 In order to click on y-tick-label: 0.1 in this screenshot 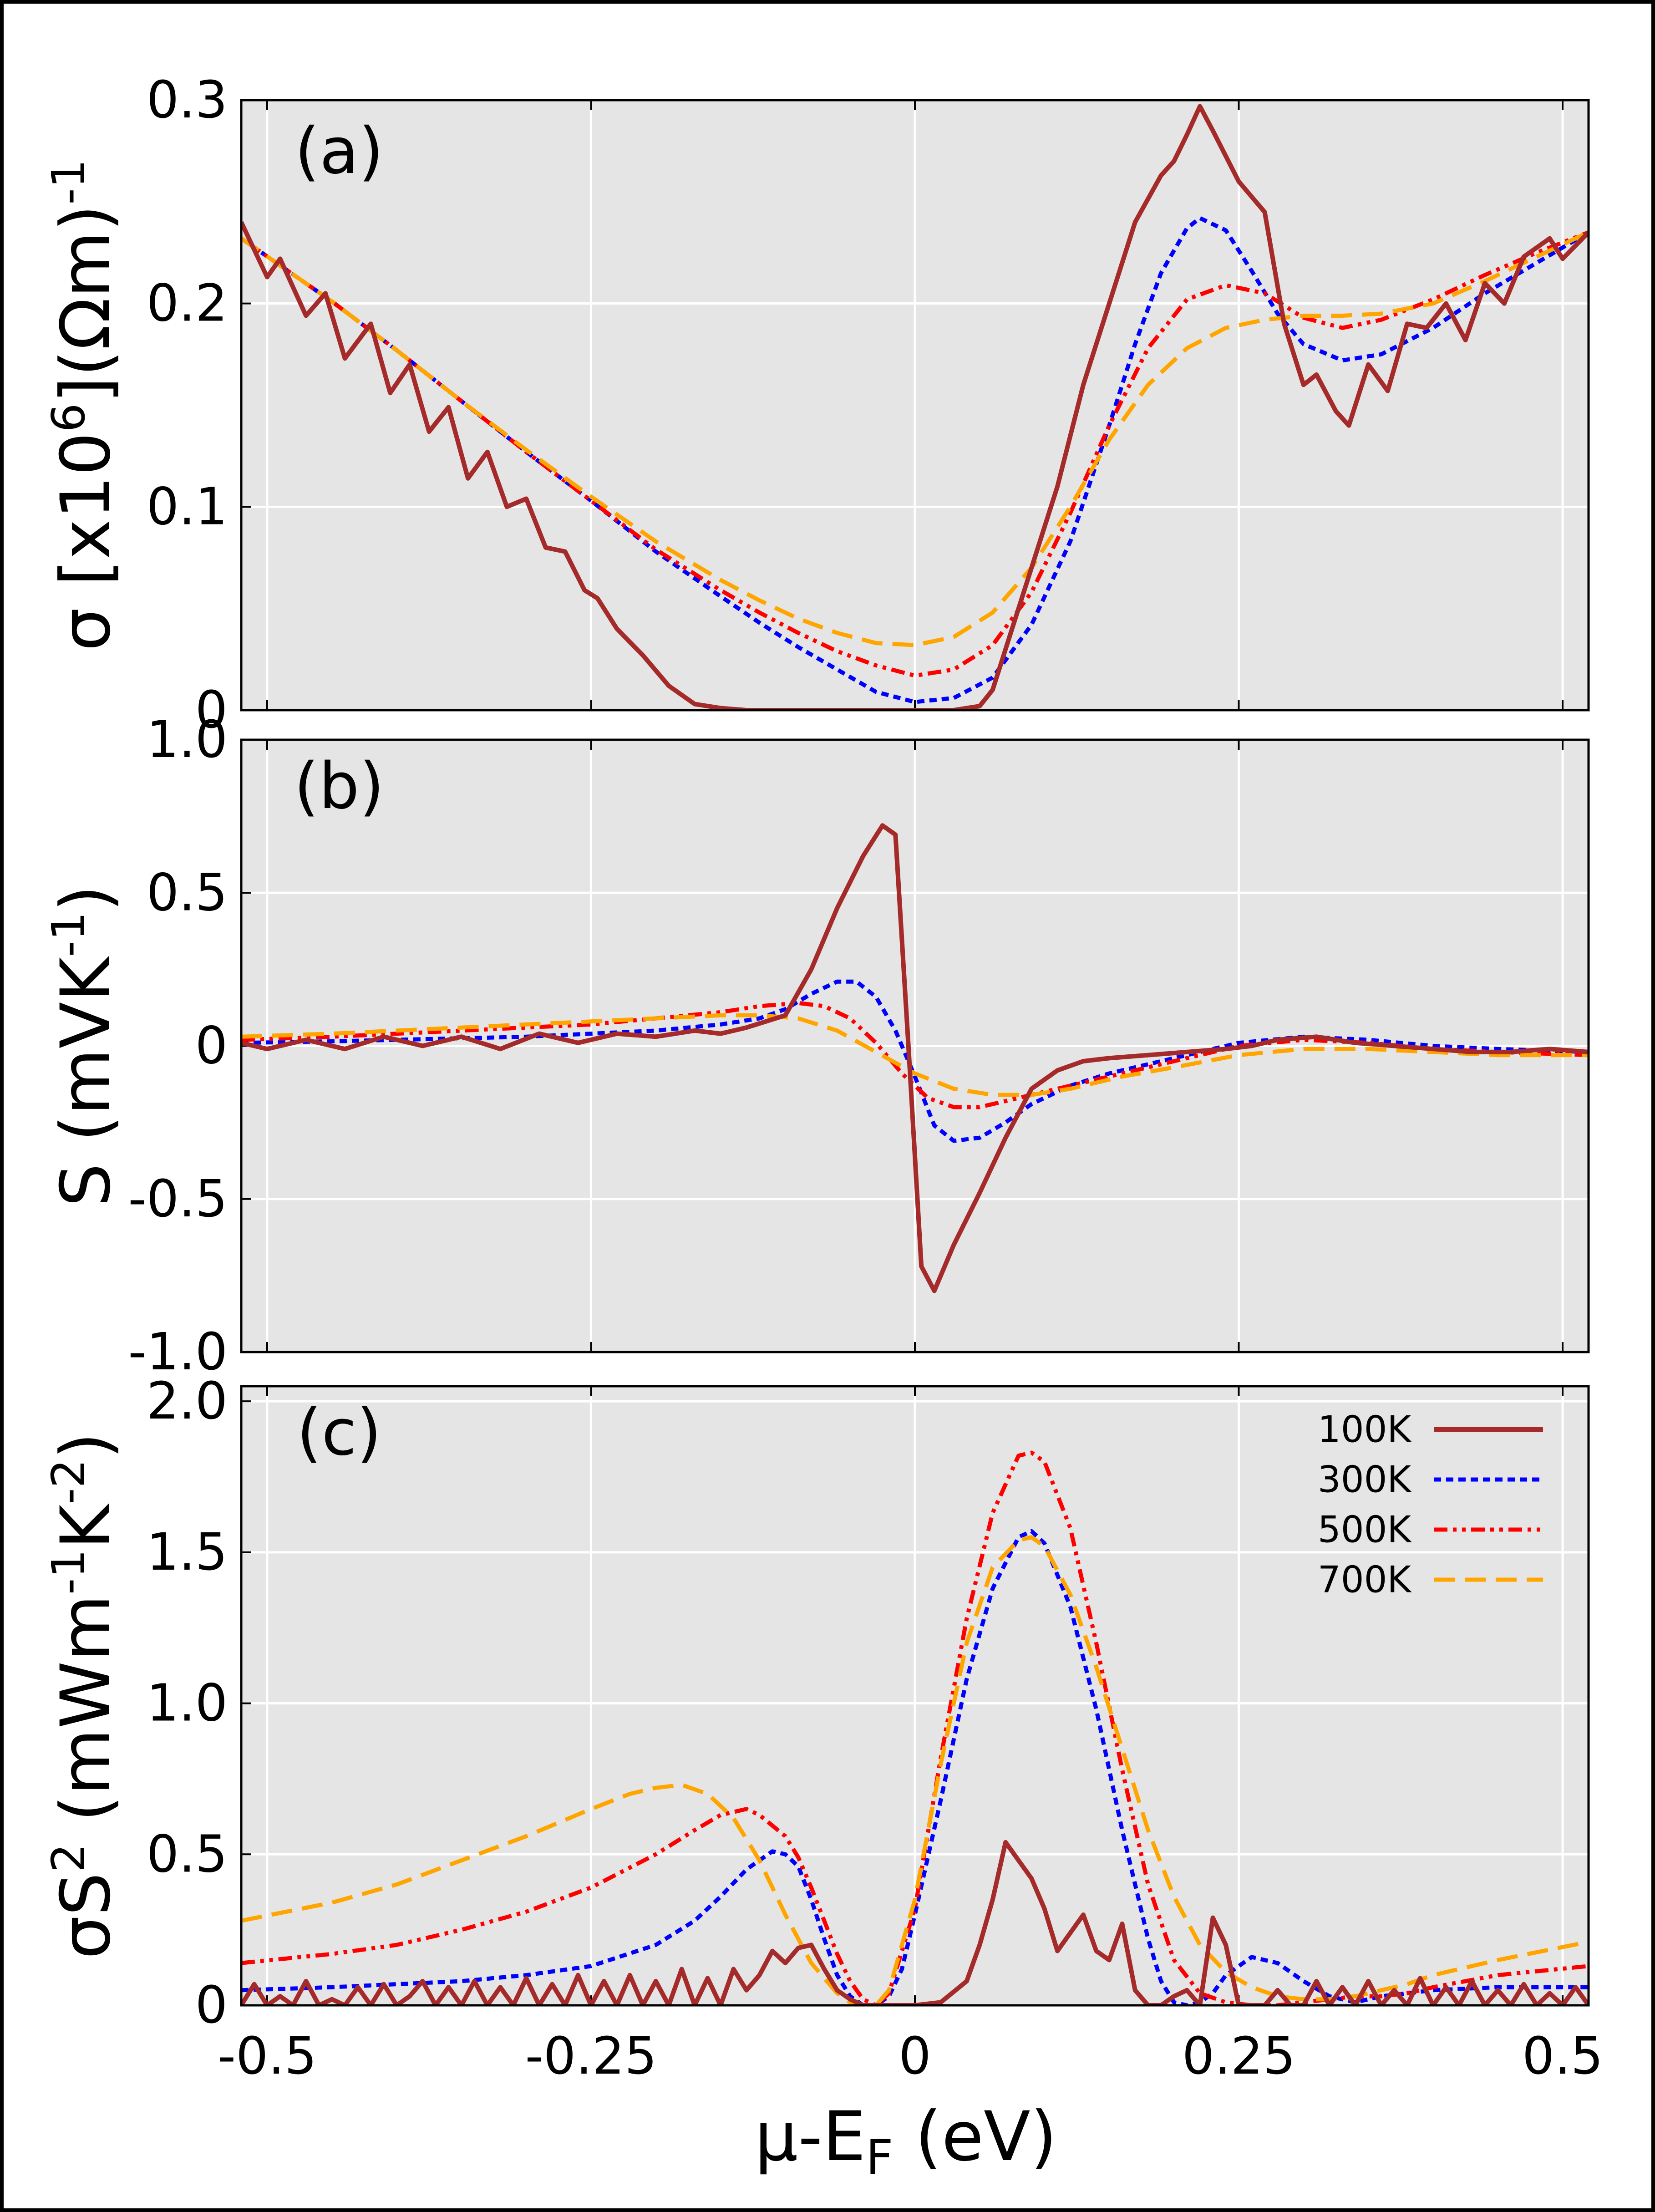, I will do `click(187, 506)`.